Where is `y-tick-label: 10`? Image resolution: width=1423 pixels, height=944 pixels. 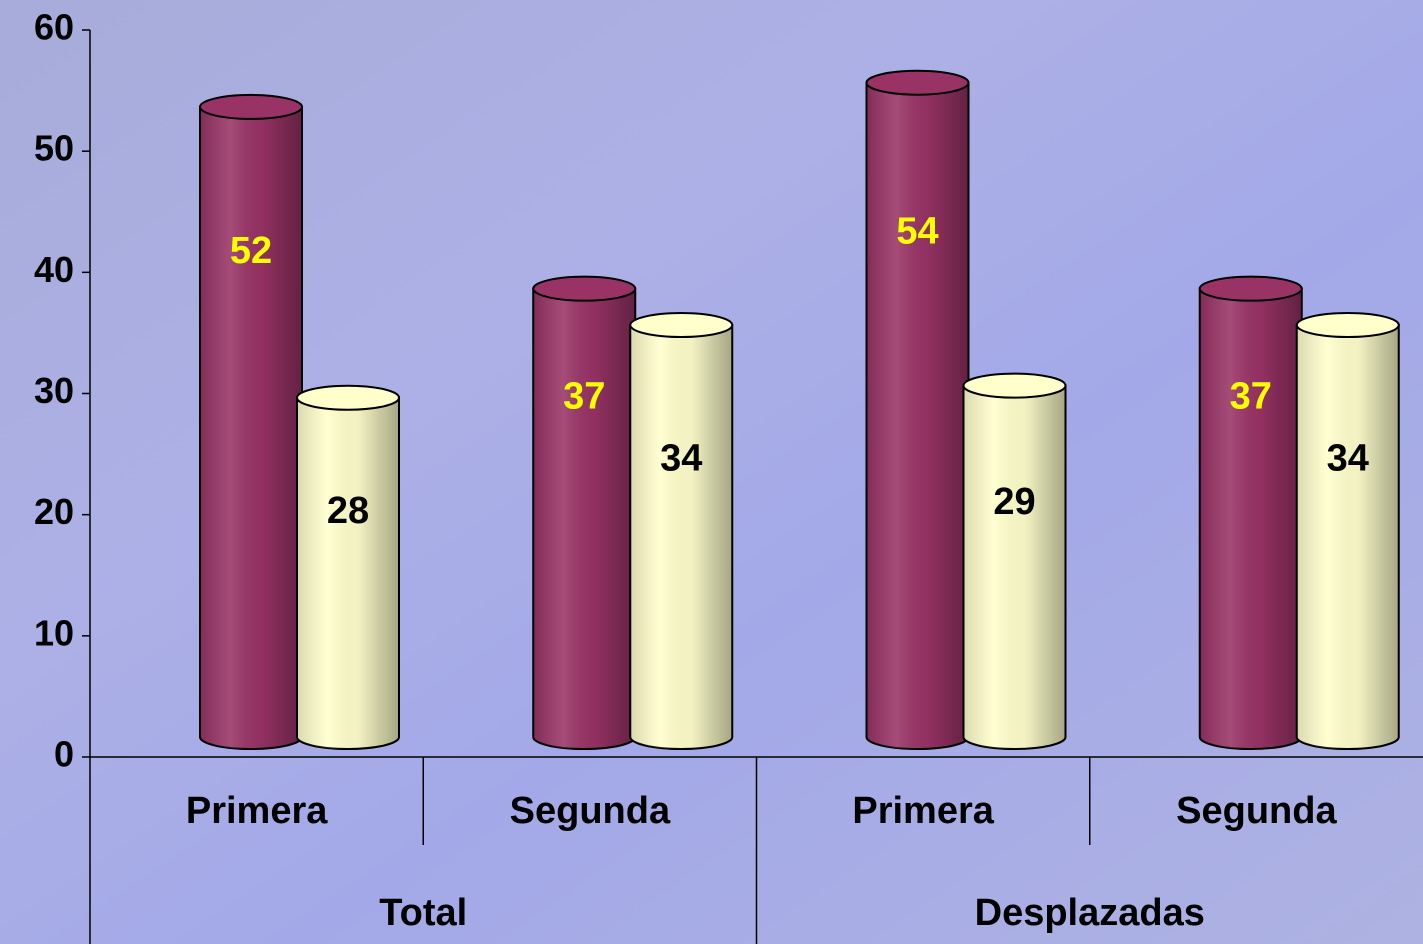 y-tick-label: 10 is located at coordinates (54, 632).